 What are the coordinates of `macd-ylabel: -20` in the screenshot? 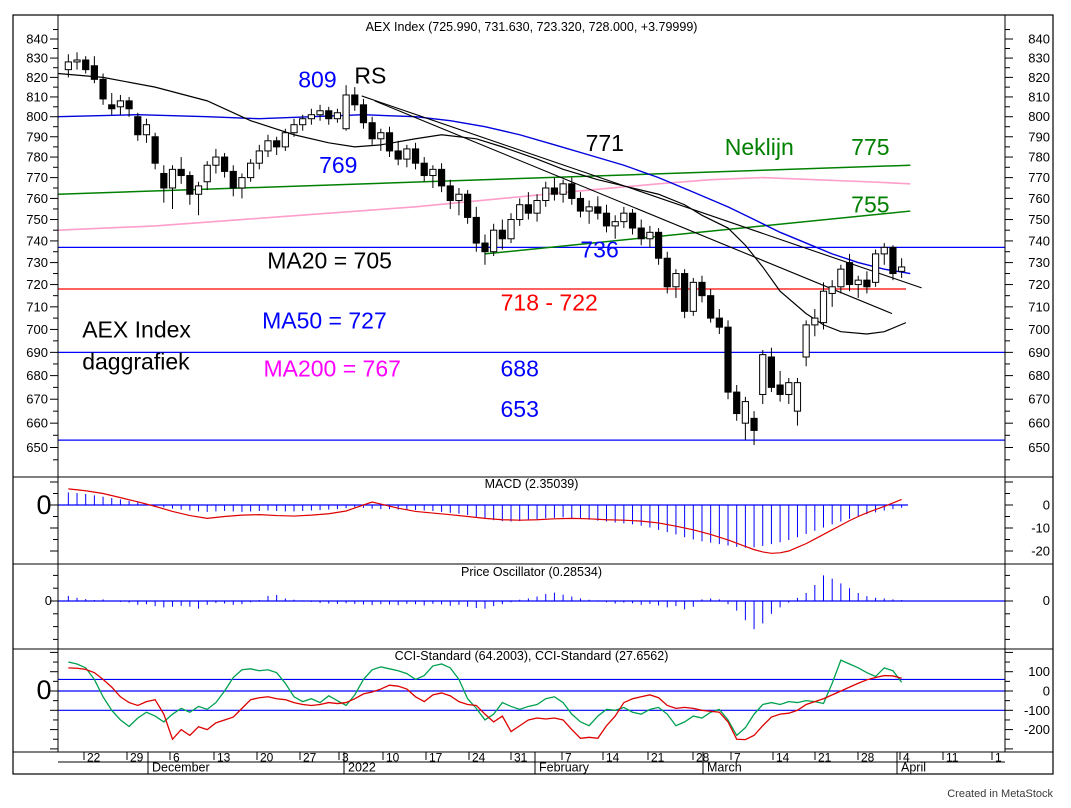 It's located at (1040, 551).